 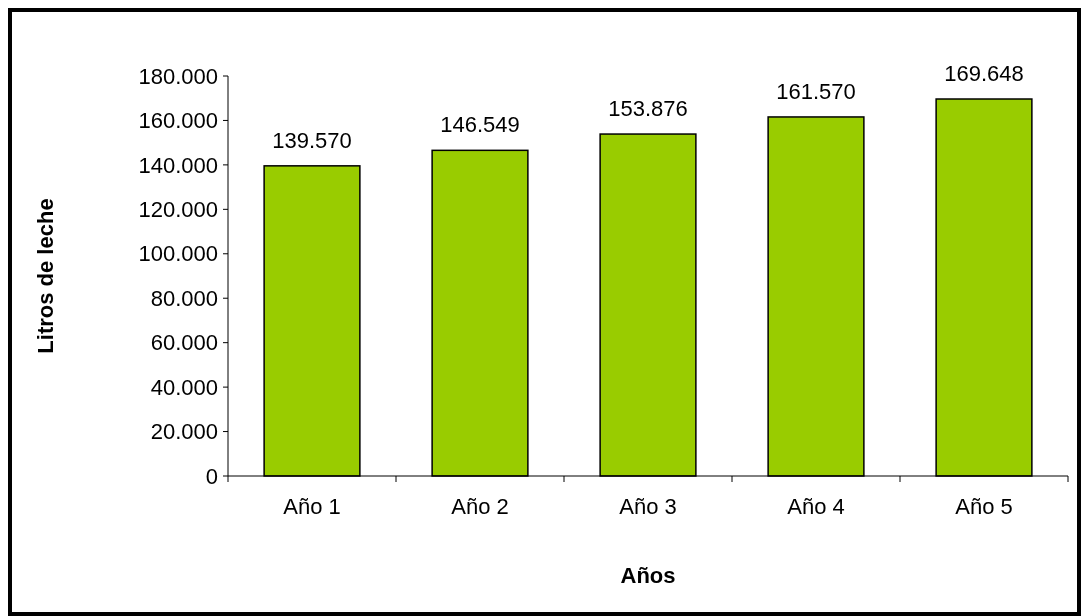 I want to click on y-axis-title: Litros de leche, so click(x=45, y=276).